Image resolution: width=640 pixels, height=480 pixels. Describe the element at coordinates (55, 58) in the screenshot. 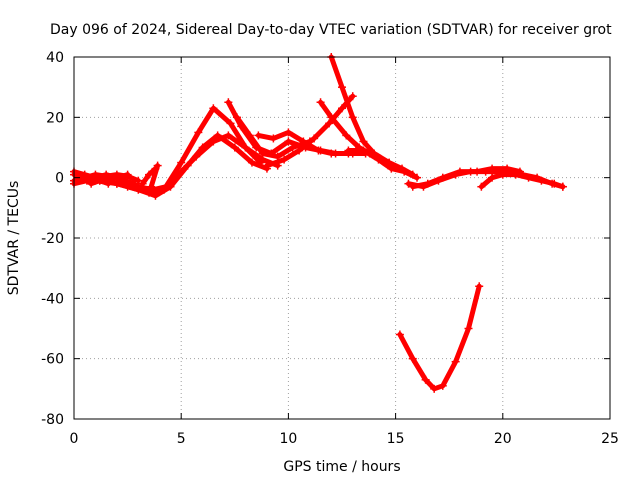

I see `y-tick-label: 40` at that location.